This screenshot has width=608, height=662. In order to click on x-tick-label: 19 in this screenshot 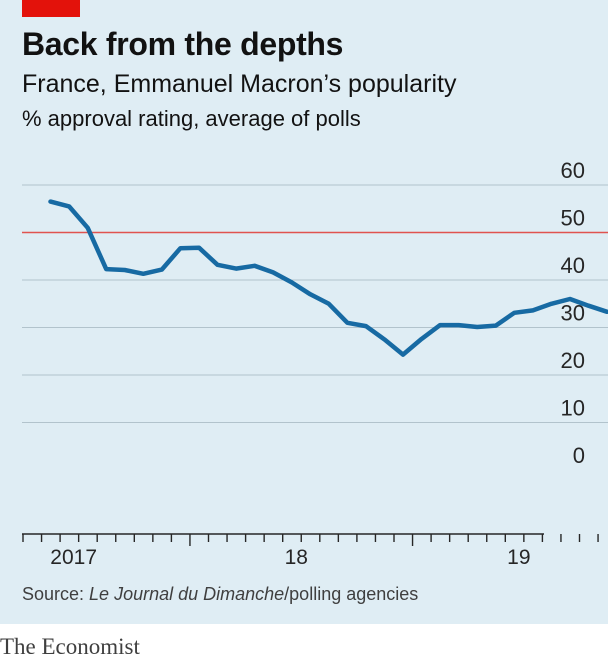, I will do `click(518, 557)`.